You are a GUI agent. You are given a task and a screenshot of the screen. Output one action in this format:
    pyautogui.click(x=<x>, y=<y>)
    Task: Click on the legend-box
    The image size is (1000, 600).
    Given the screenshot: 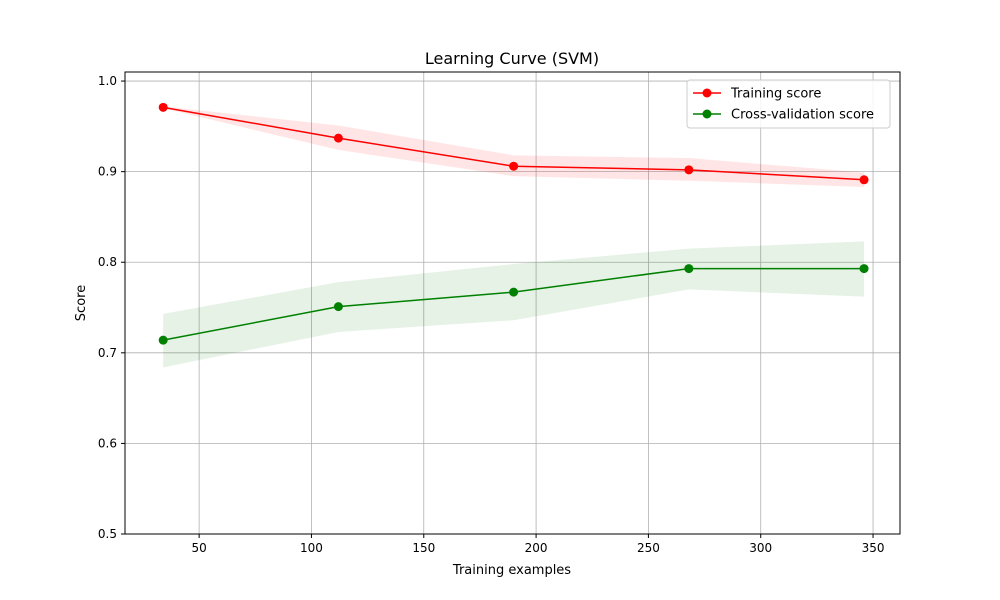 What is the action you would take?
    pyautogui.click(x=788, y=104)
    